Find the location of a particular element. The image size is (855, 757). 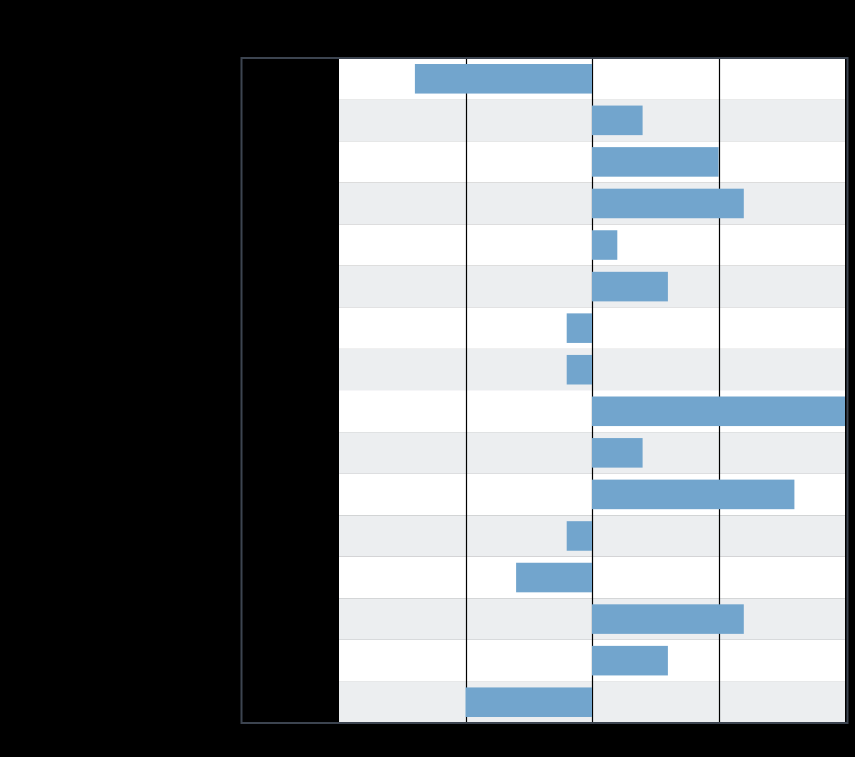

label-gutter is located at coordinates (290, 390).